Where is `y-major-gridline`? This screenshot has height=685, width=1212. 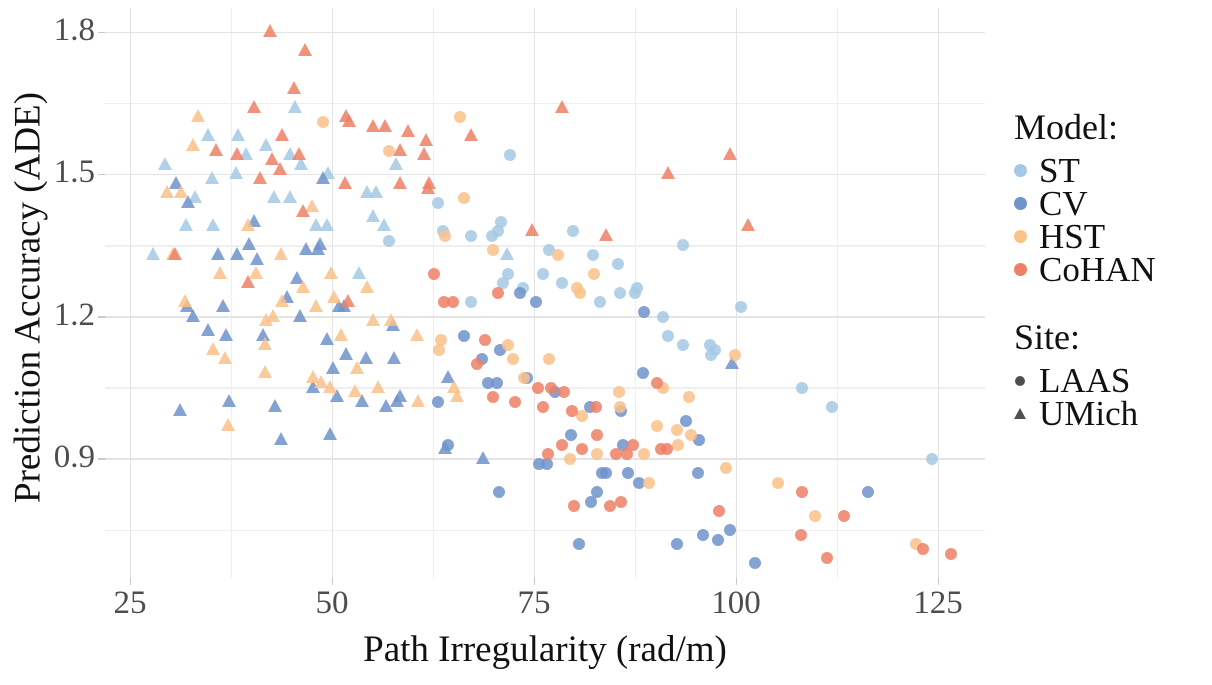 y-major-gridline is located at coordinates (545, 174).